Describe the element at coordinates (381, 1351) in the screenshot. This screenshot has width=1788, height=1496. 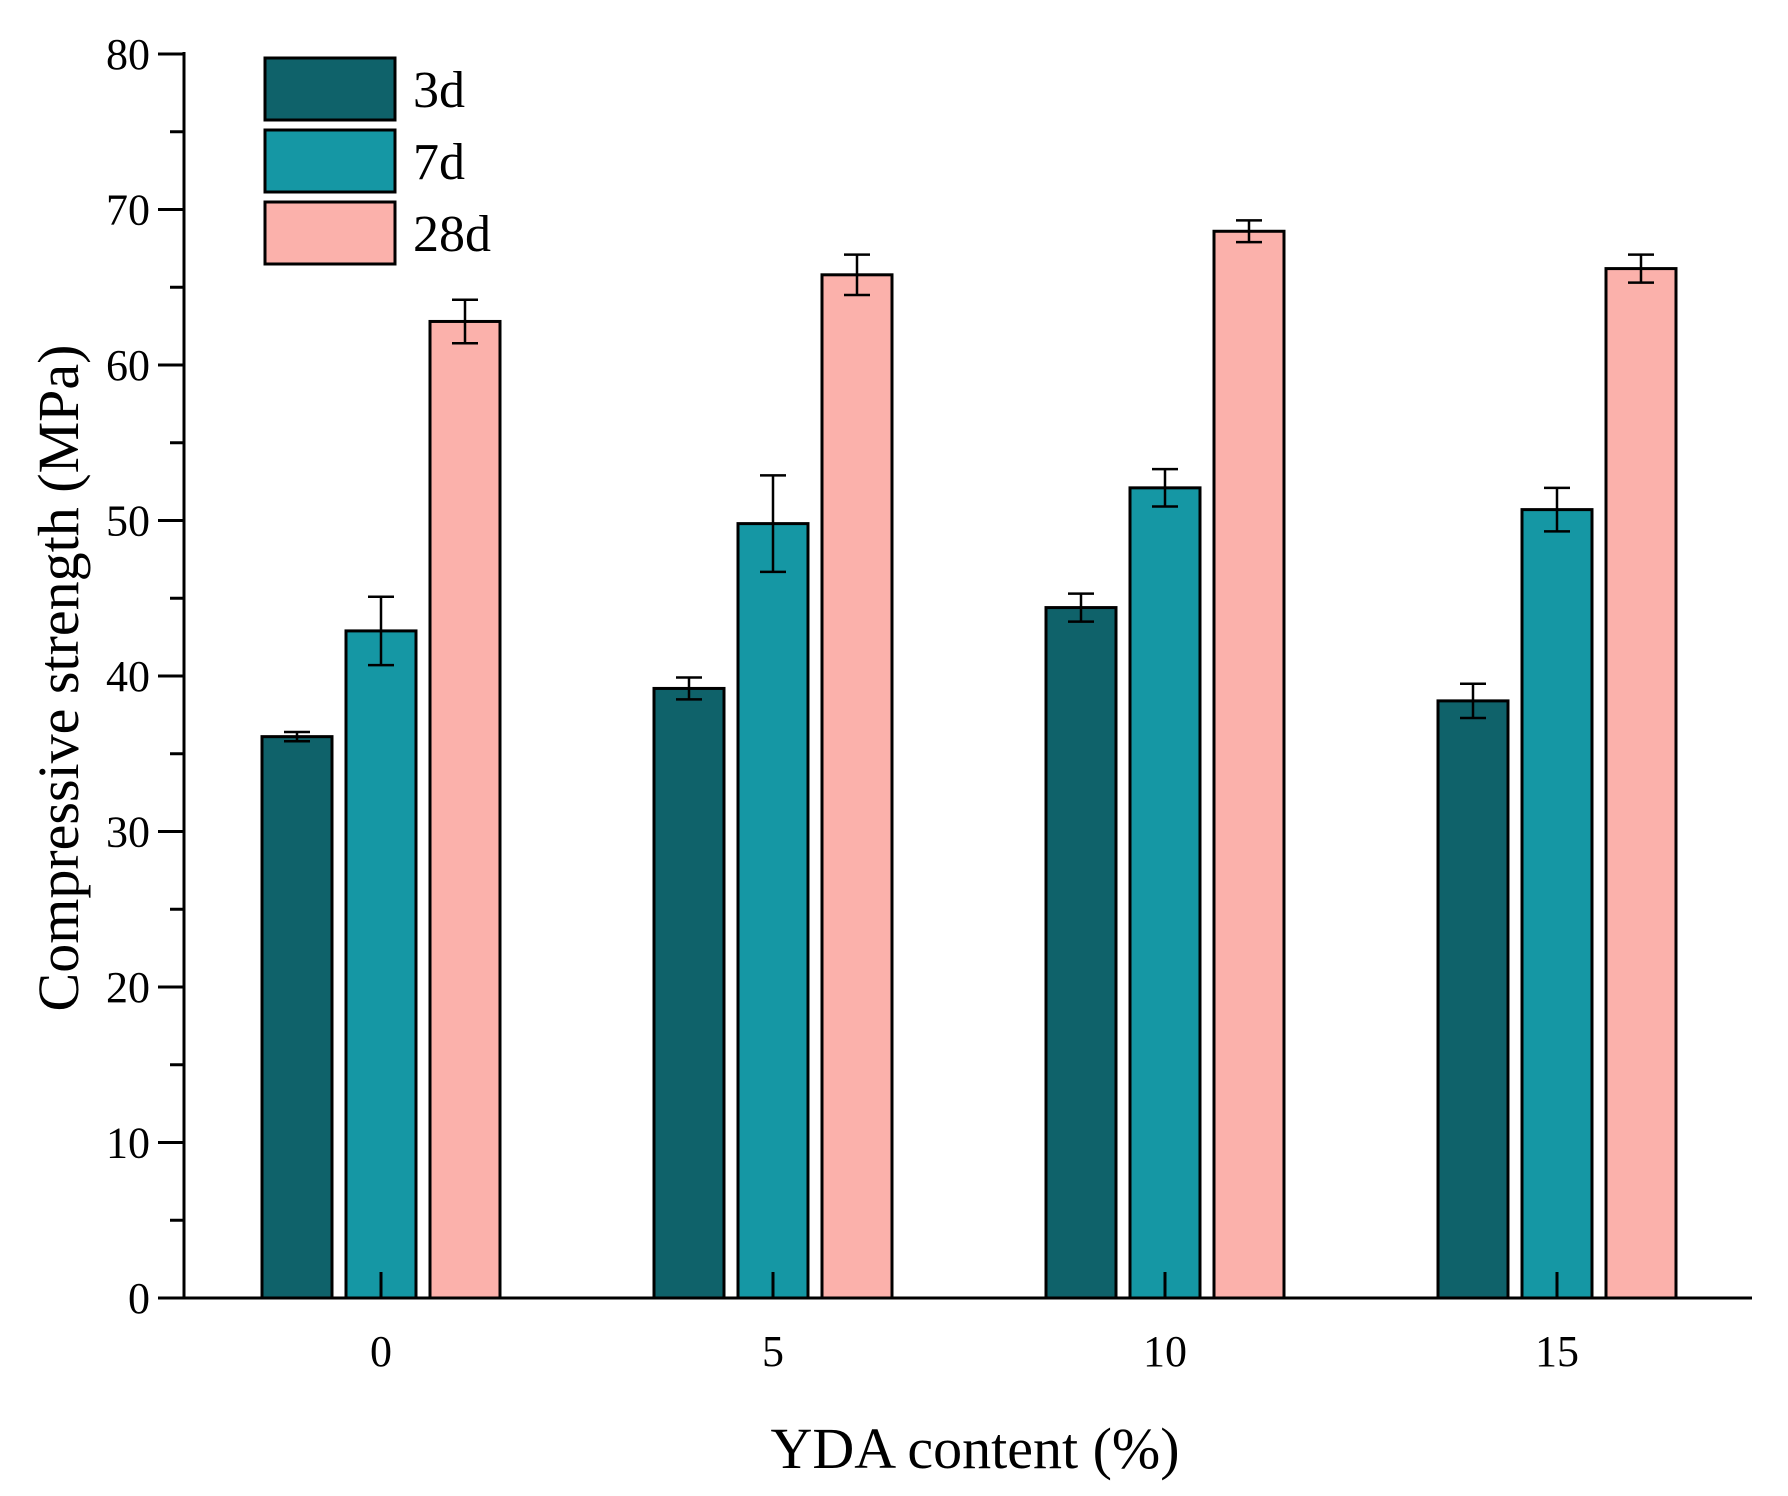
I see `x-tick-label-0: 0` at that location.